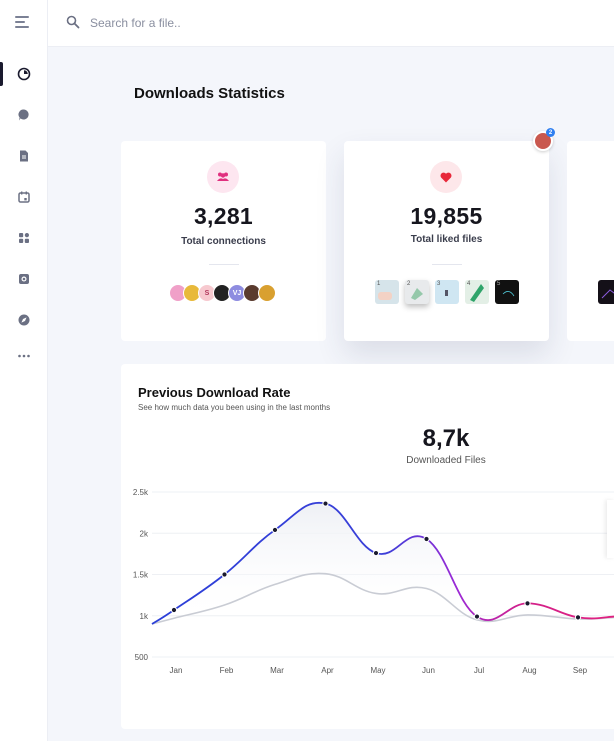  Describe the element at coordinates (428, 670) in the screenshot. I see `x-tick-label: Jun` at that location.